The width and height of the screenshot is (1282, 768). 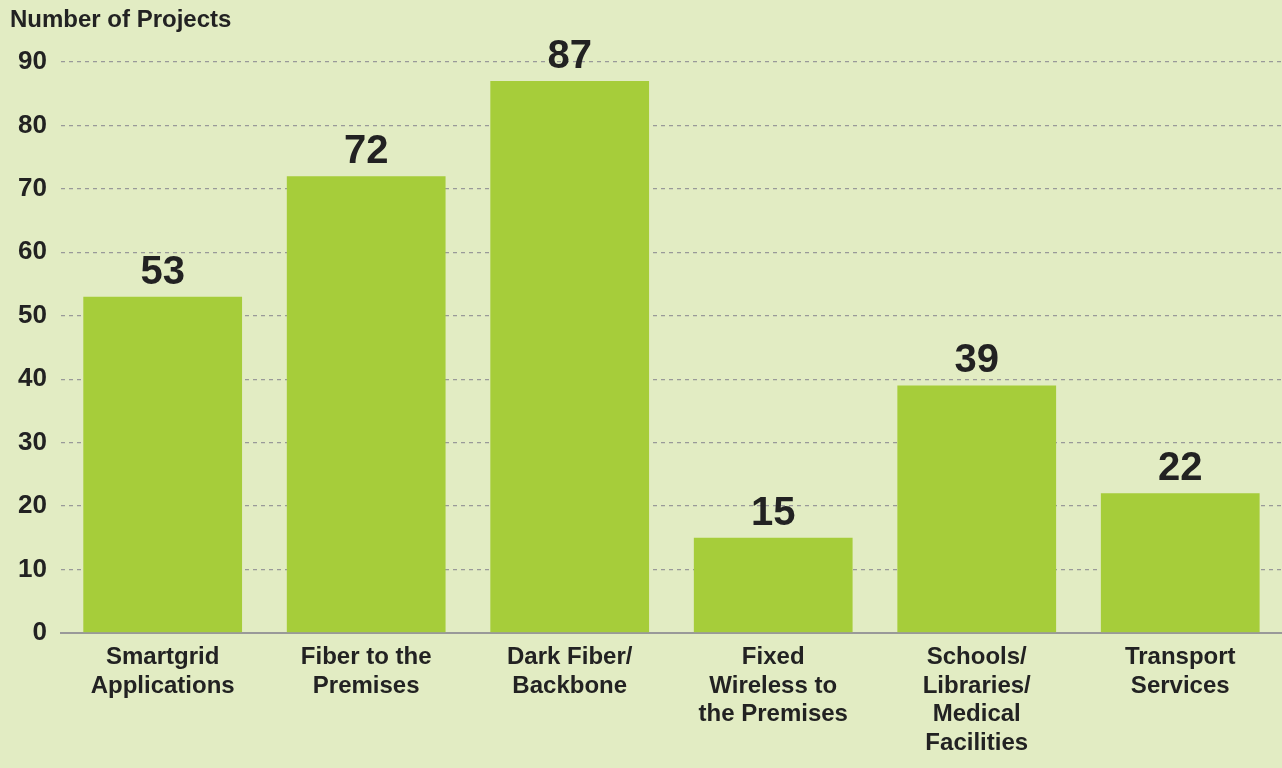 What do you see at coordinates (32, 60) in the screenshot?
I see `y-tick-label: 90` at bounding box center [32, 60].